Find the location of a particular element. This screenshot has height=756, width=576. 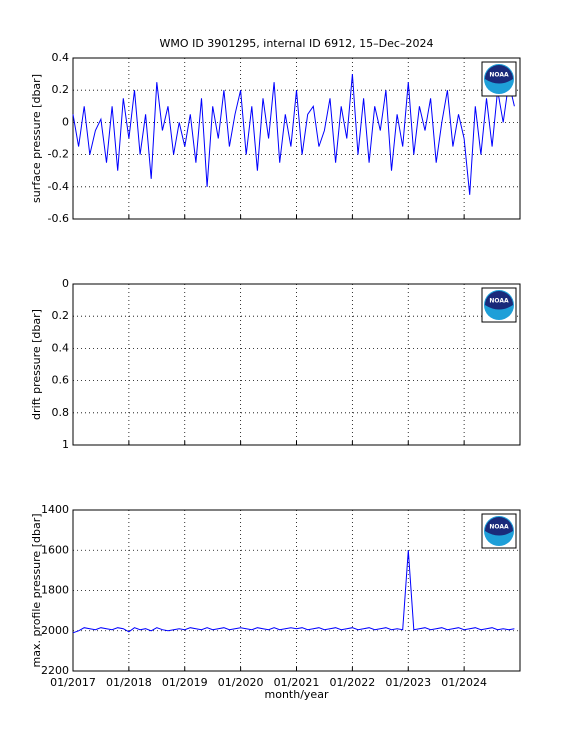

y-tick-label: 1800 is located at coordinates (55, 590).